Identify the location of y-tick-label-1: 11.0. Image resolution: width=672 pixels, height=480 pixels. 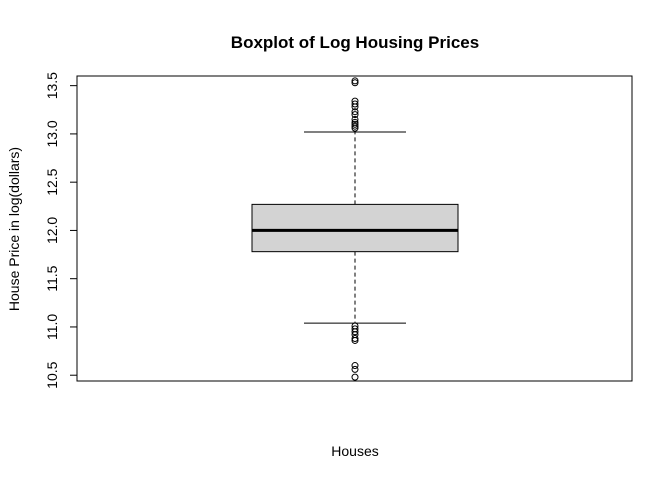
(52, 327).